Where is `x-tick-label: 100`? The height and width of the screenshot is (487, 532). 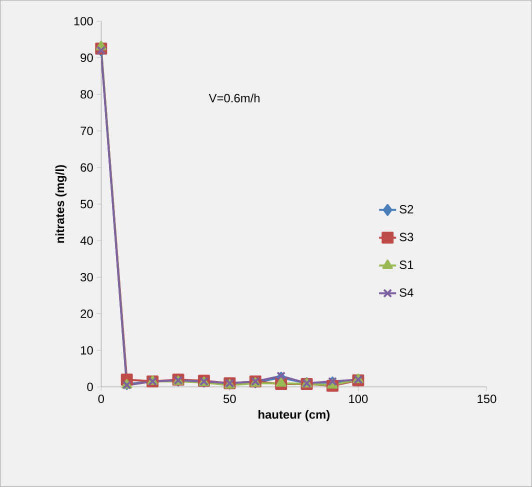 x-tick-label: 100 is located at coordinates (358, 399).